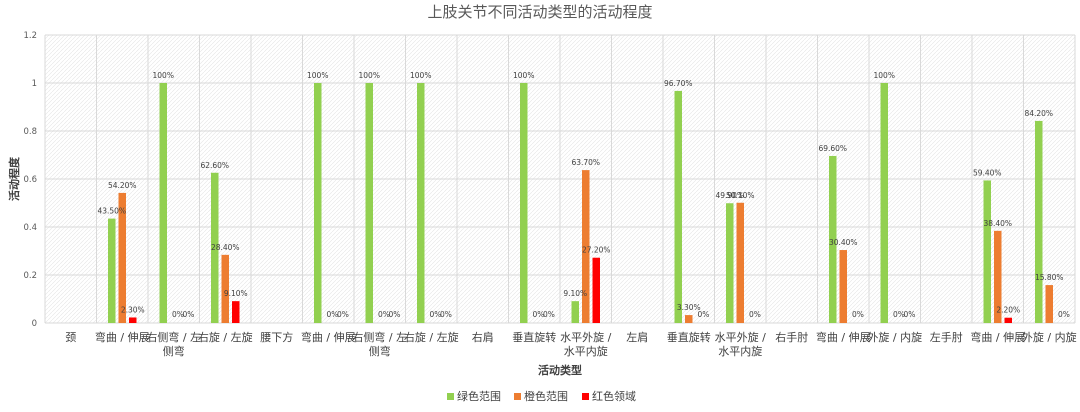 This screenshot has width=1080, height=412. What do you see at coordinates (111, 211) in the screenshot?
I see `data-label: 43.50%` at bounding box center [111, 211].